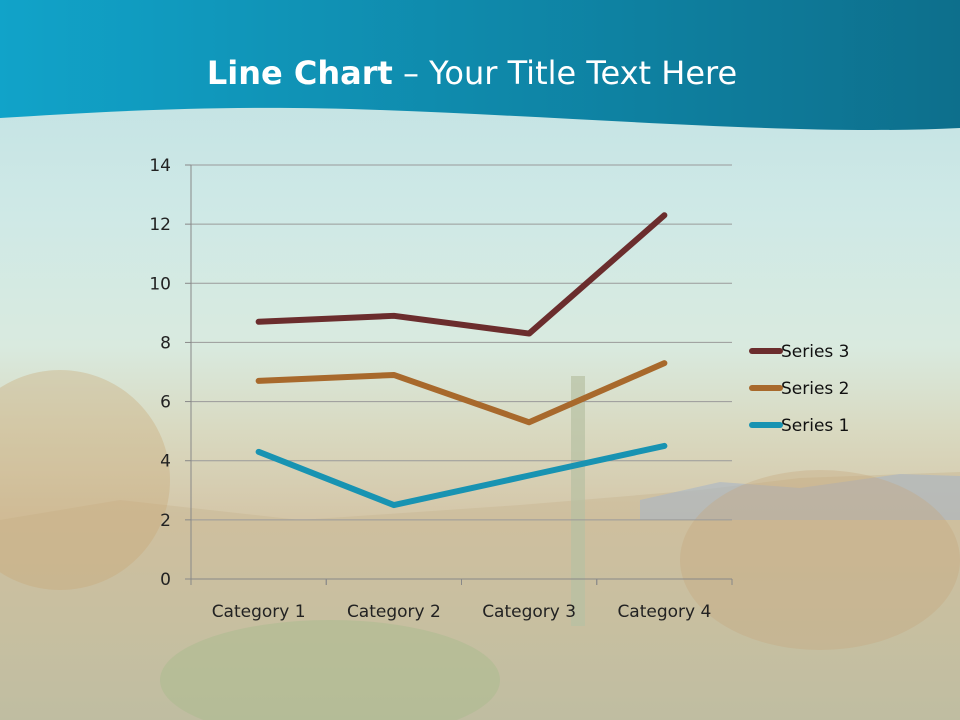 Image resolution: width=960 pixels, height=720 pixels. What do you see at coordinates (160, 166) in the screenshot?
I see `y-tick-label: 14` at bounding box center [160, 166].